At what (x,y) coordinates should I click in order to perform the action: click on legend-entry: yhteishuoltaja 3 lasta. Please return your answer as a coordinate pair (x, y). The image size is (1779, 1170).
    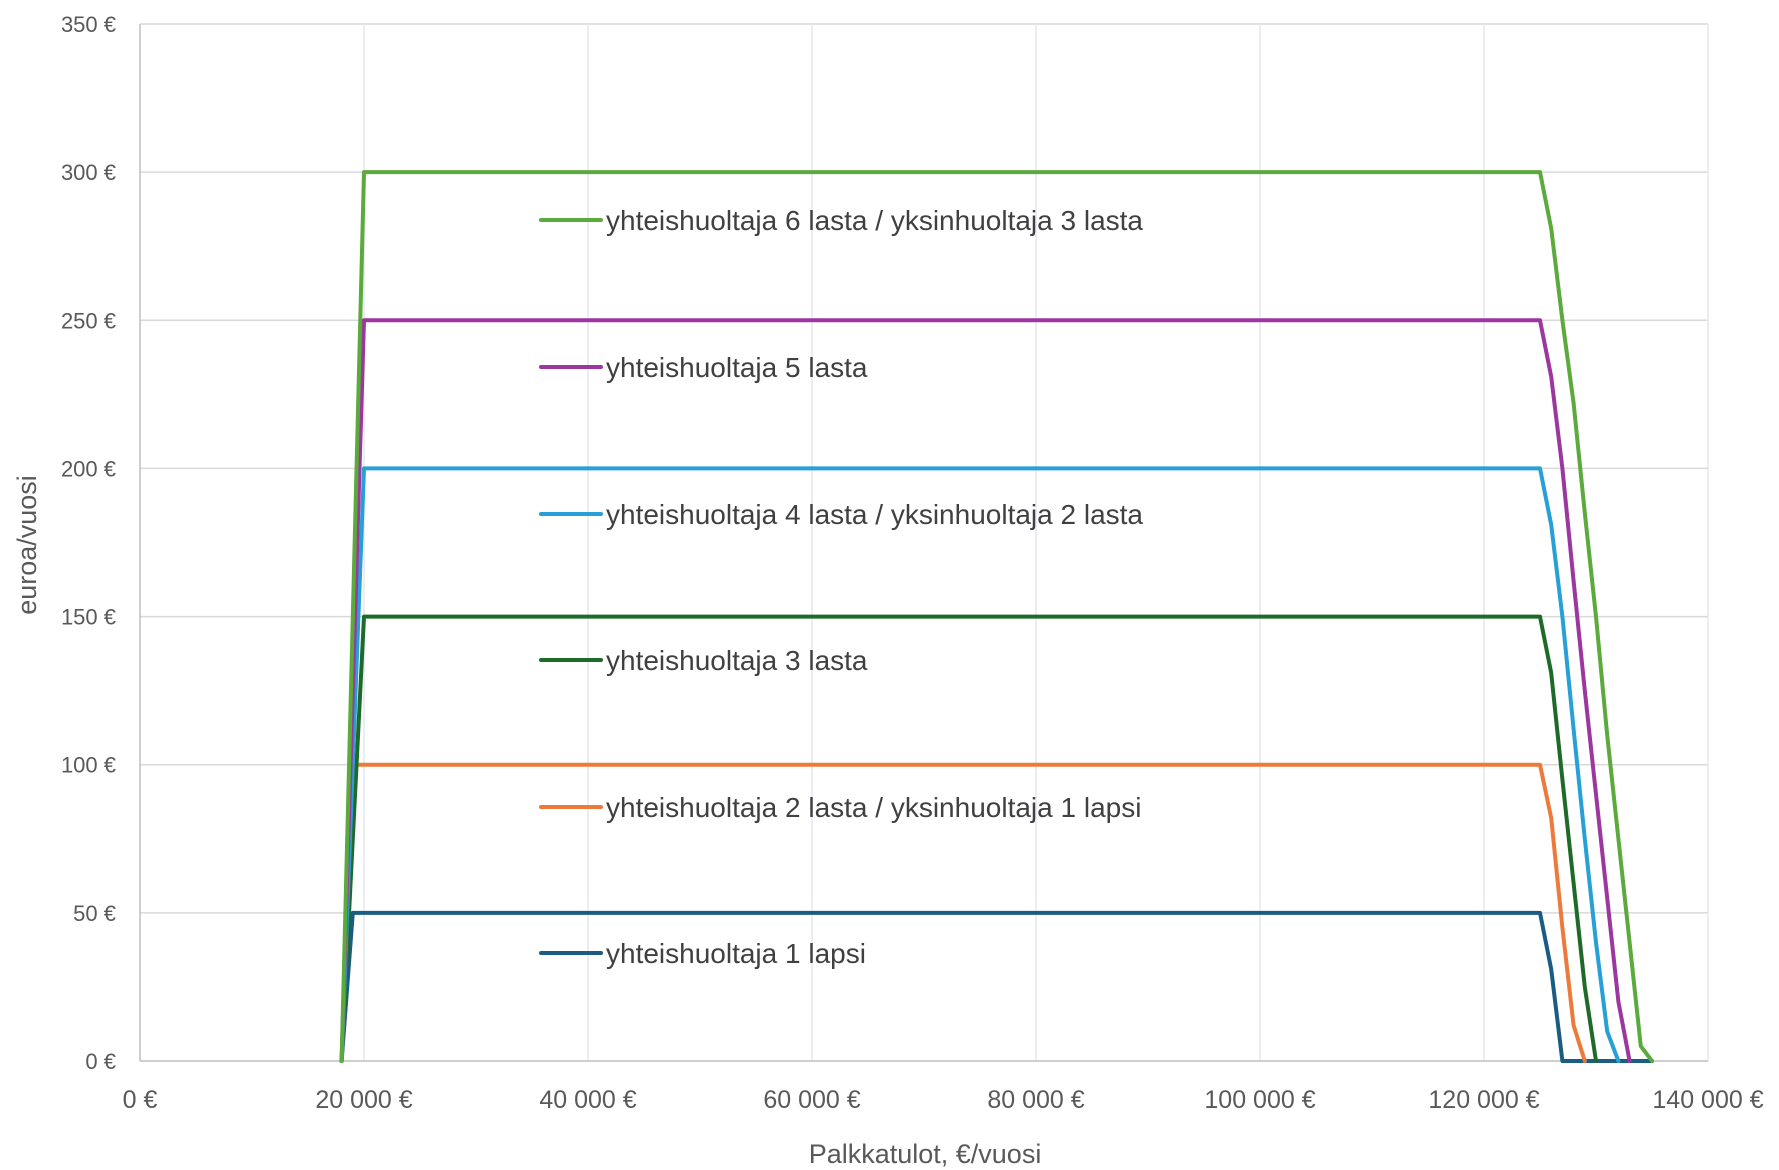
    Looking at the image, I should click on (703, 660).